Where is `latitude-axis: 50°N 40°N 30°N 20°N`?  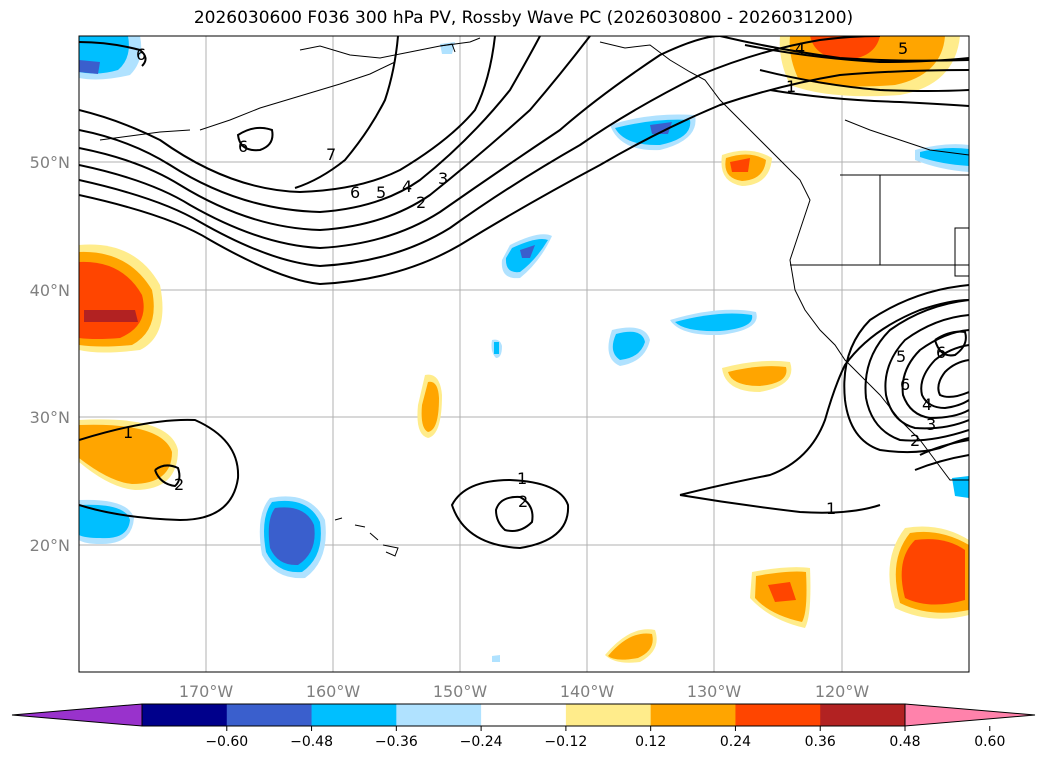 latitude-axis: 50°N 40°N 30°N 20°N is located at coordinates (50, 354).